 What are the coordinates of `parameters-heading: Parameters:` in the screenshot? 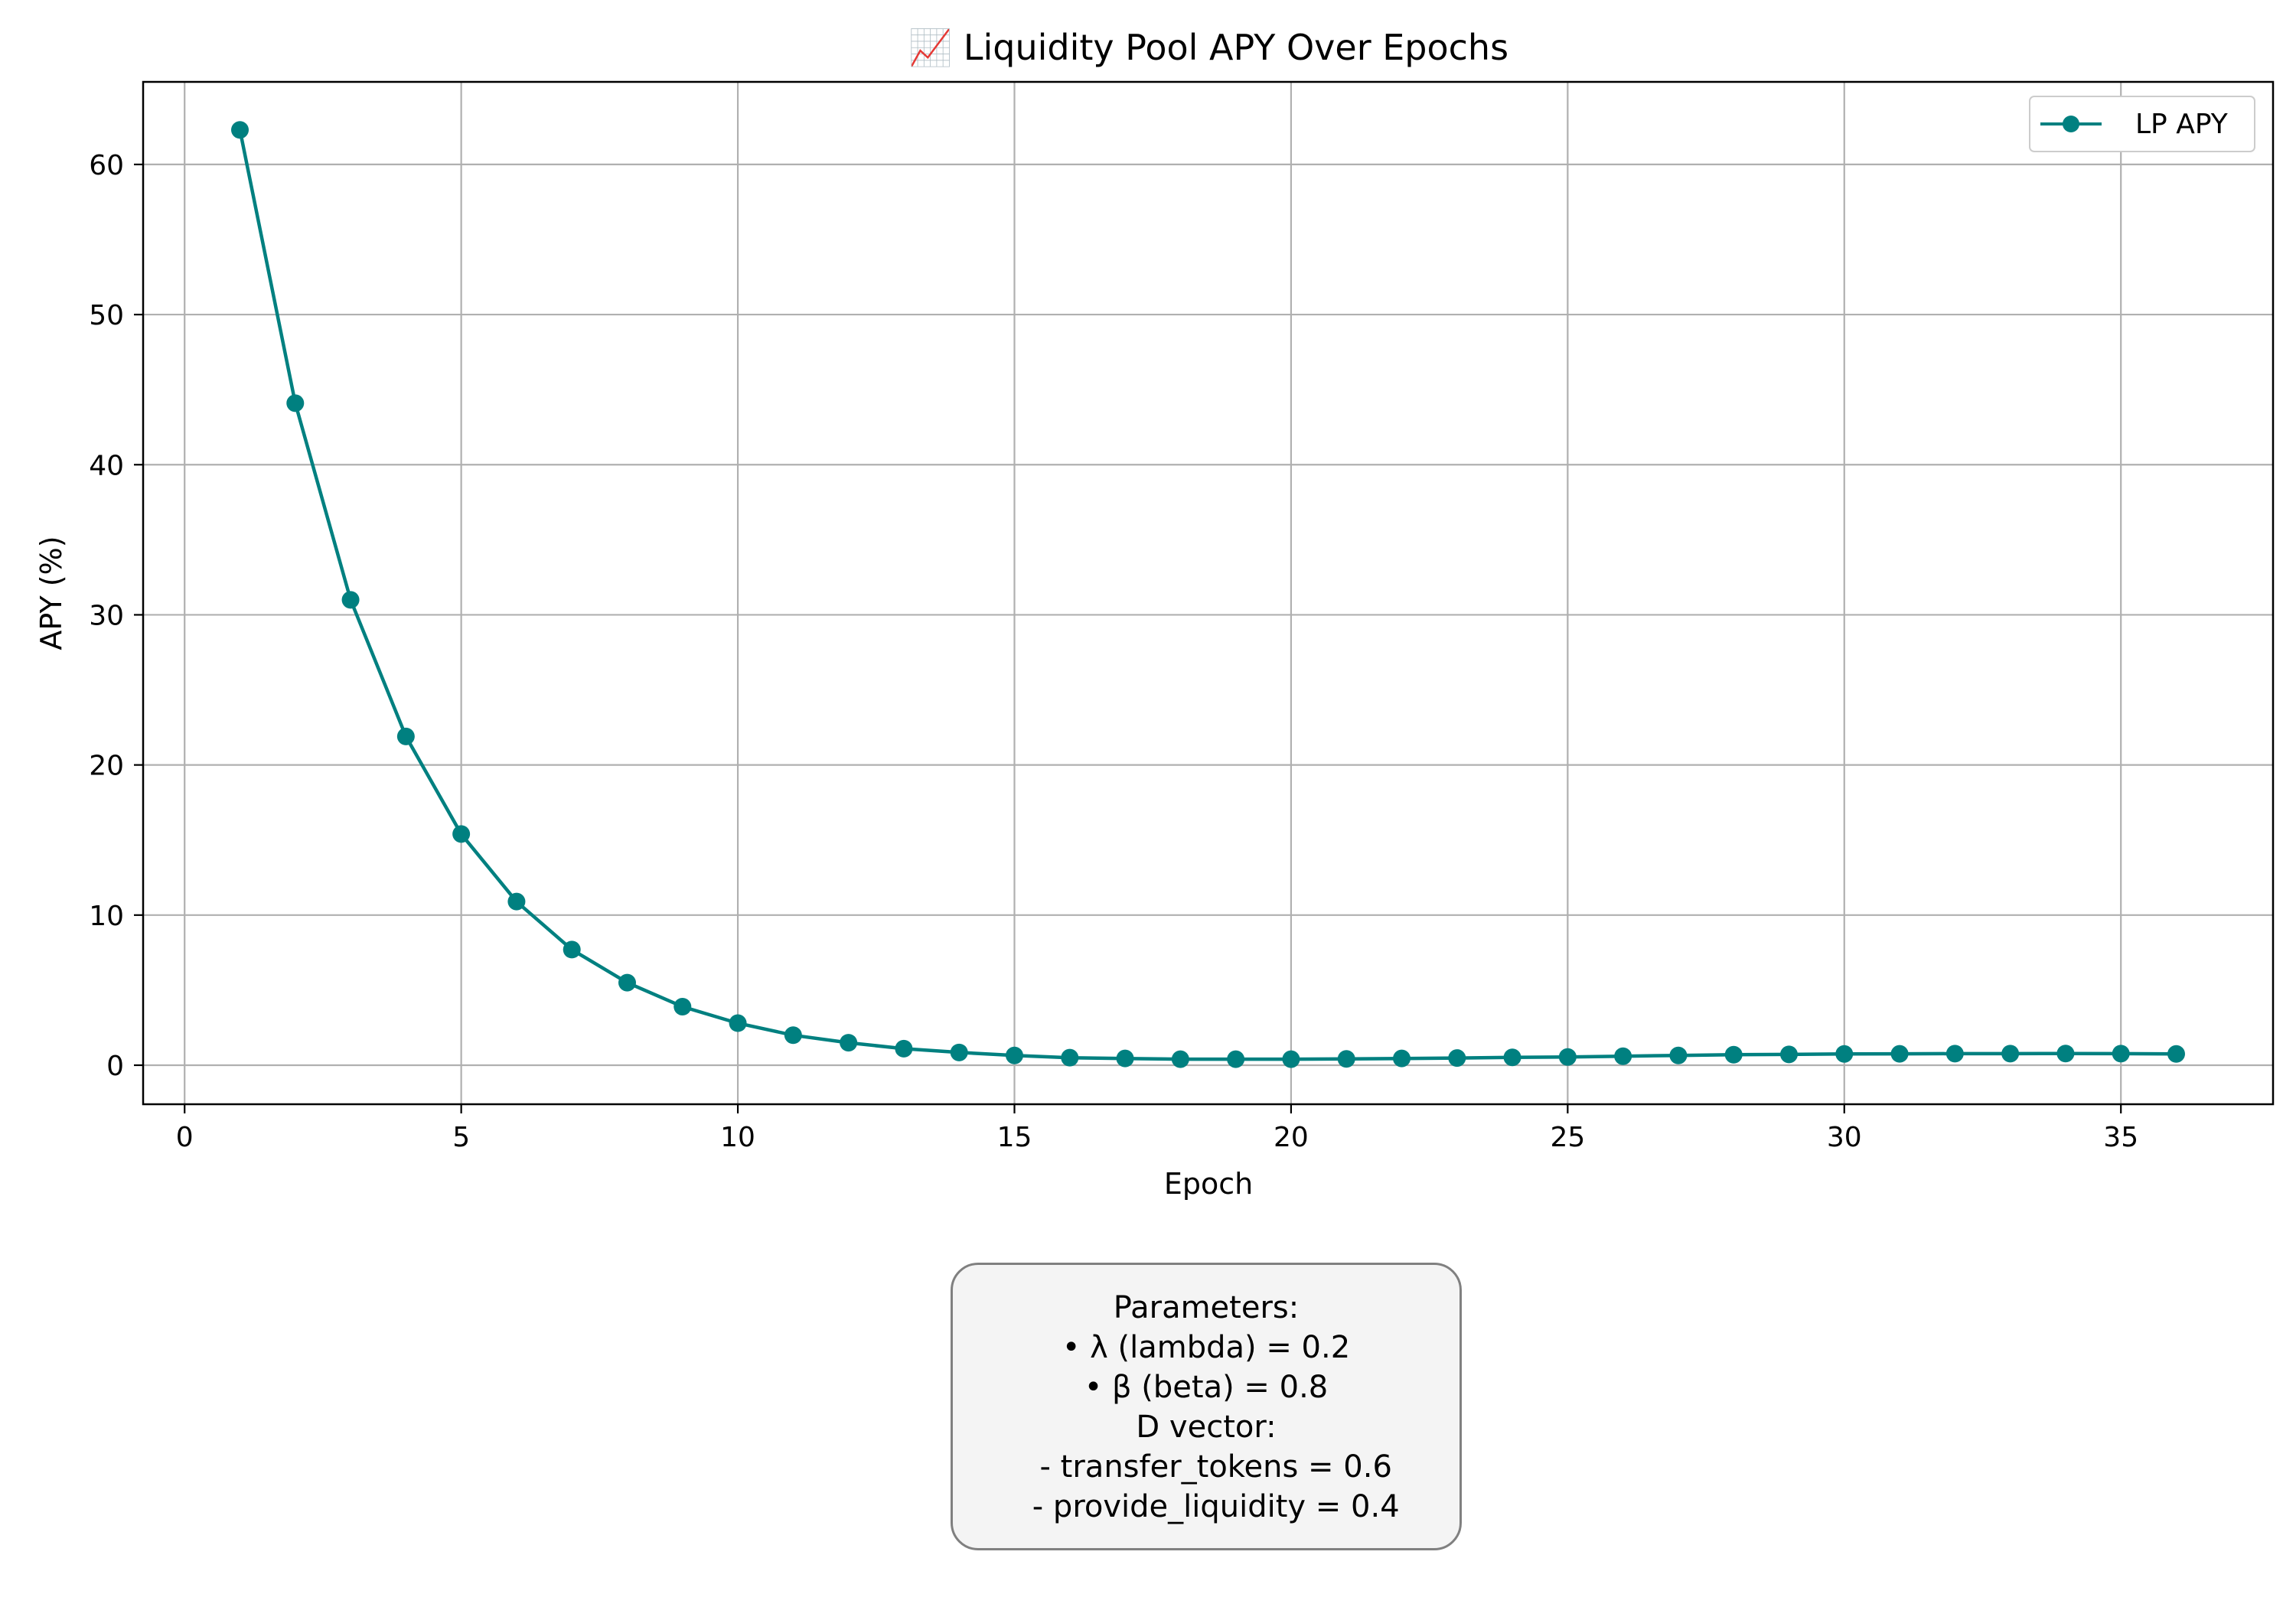 It's located at (1206, 1307).